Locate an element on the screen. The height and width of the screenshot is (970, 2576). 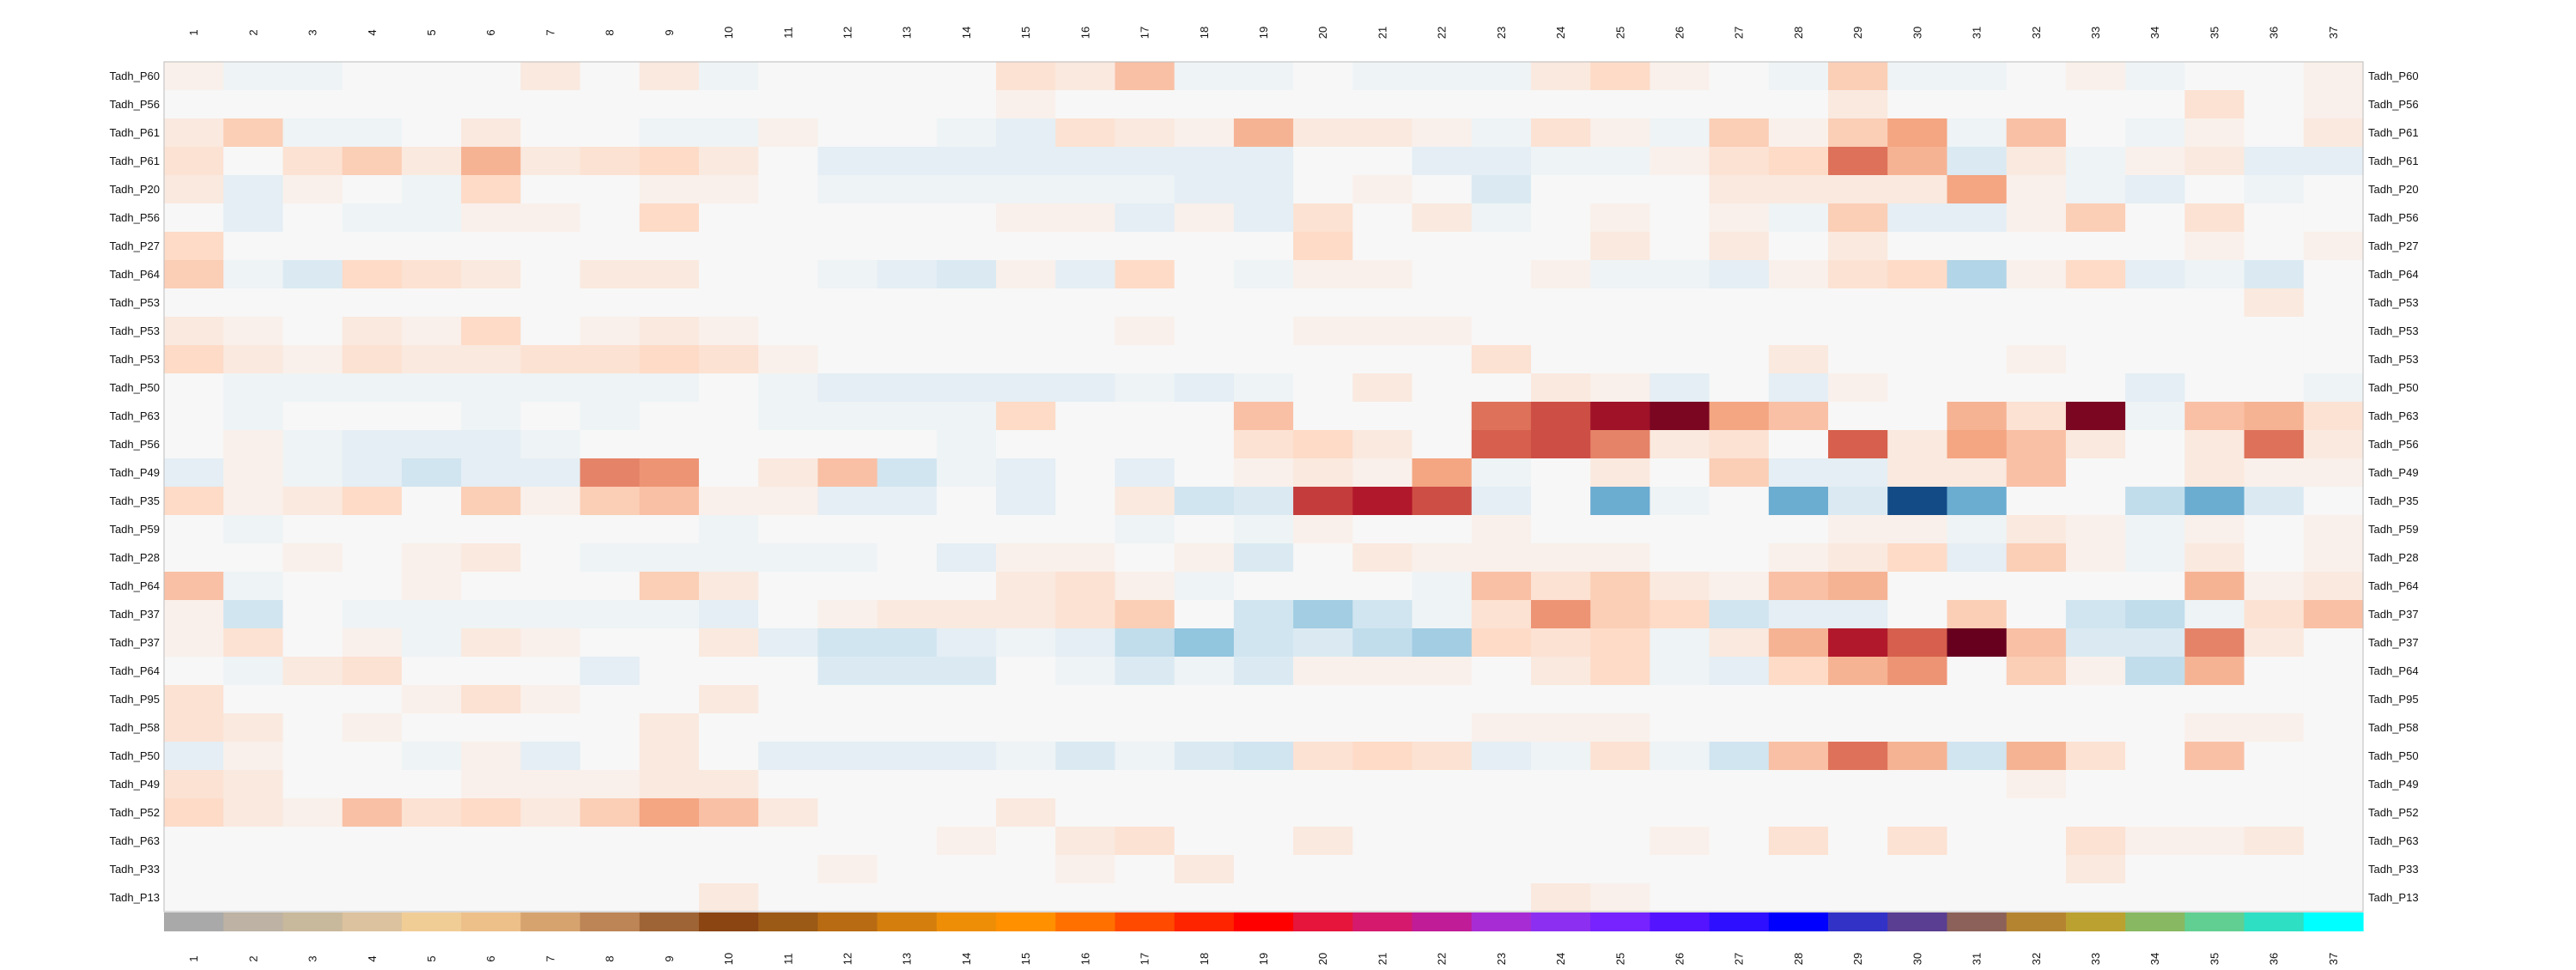
column-color-bar is located at coordinates (1264, 921).